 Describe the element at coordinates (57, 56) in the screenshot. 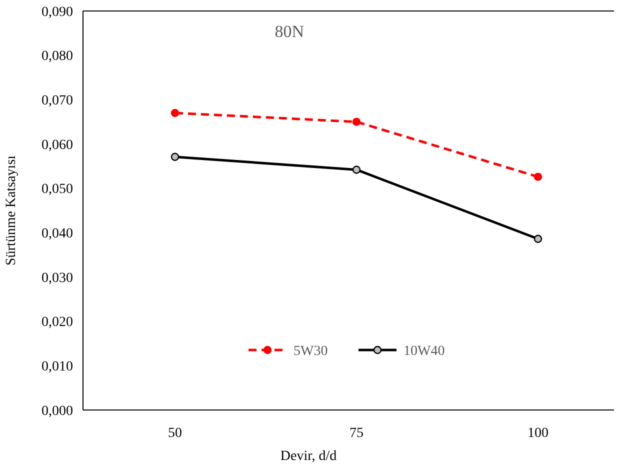

I see `y-tick-label: 0,080` at that location.